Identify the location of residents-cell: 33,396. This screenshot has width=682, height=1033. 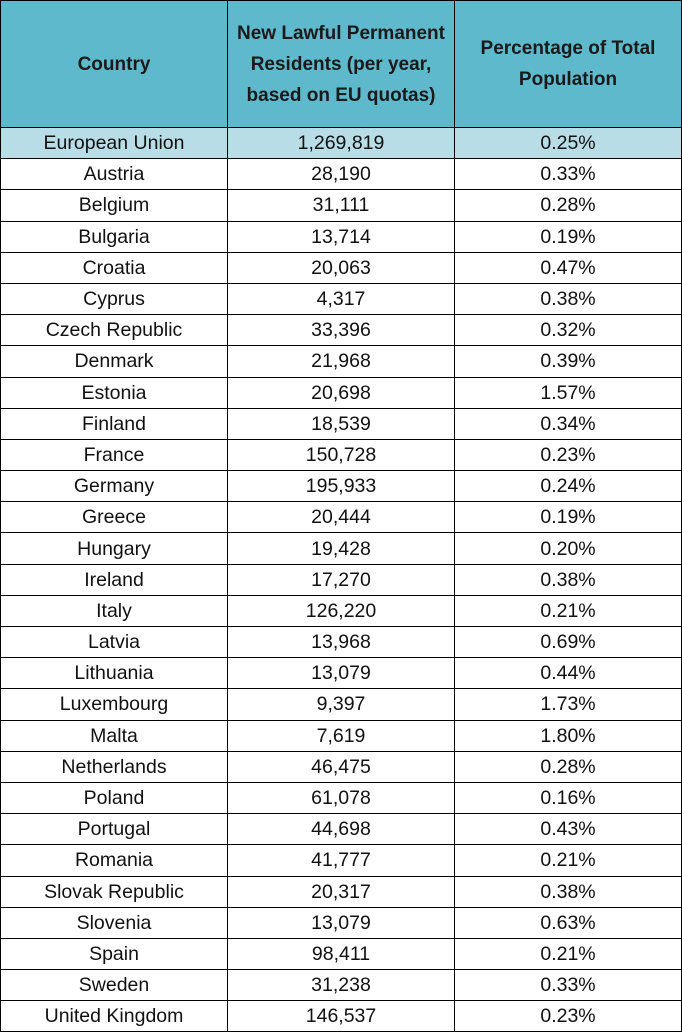
(341, 330).